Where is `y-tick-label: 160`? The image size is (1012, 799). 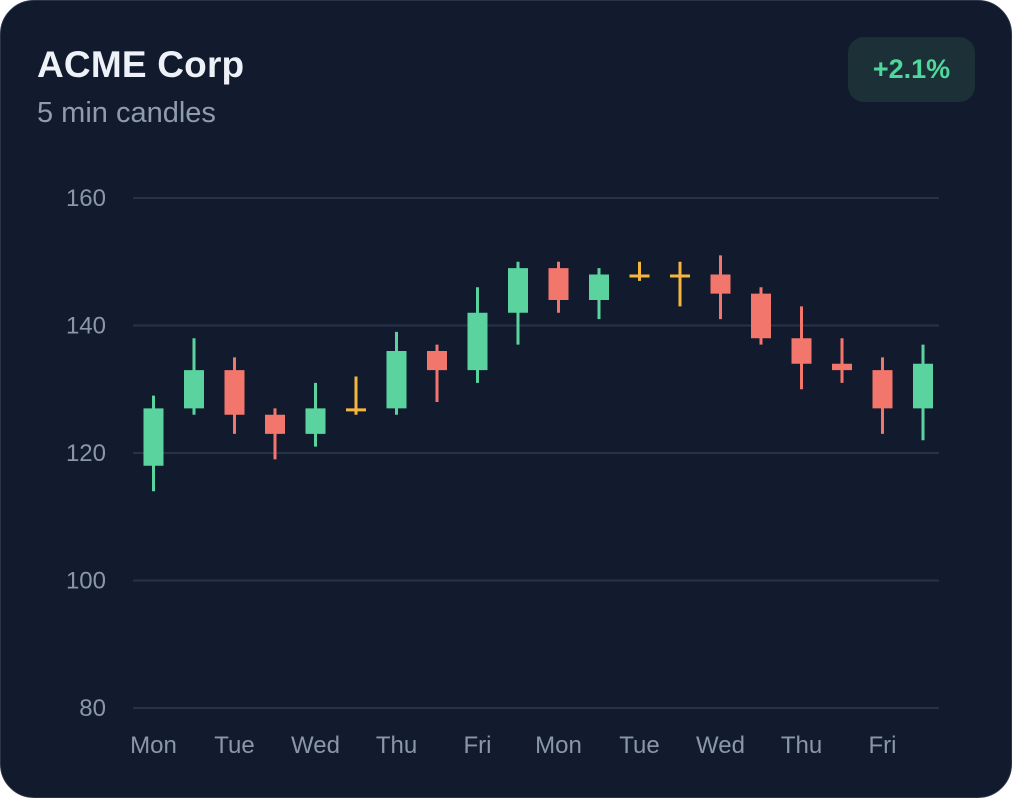 y-tick-label: 160 is located at coordinates (86, 198).